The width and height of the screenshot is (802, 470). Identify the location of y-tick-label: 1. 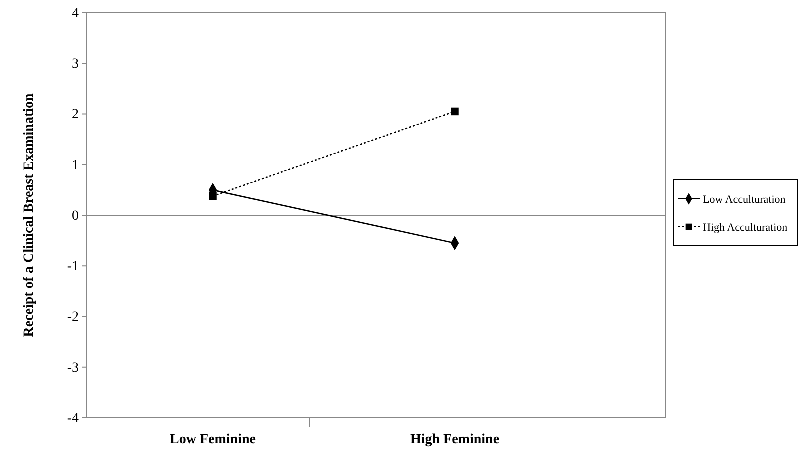
(75, 166).